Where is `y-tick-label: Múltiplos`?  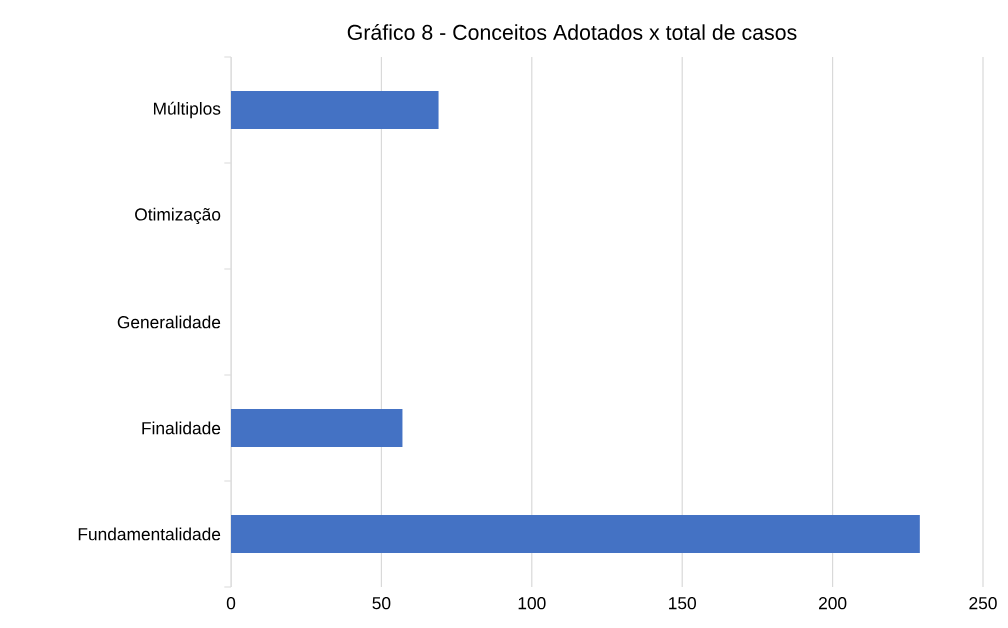
y-tick-label: Múltiplos is located at coordinates (187, 110).